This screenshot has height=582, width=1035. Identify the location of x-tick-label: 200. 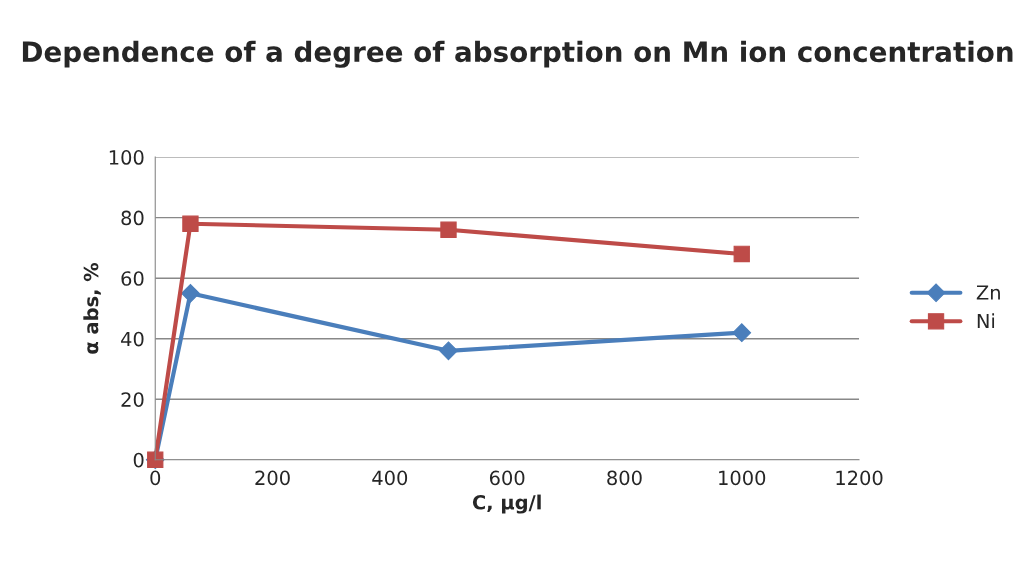
(272, 478).